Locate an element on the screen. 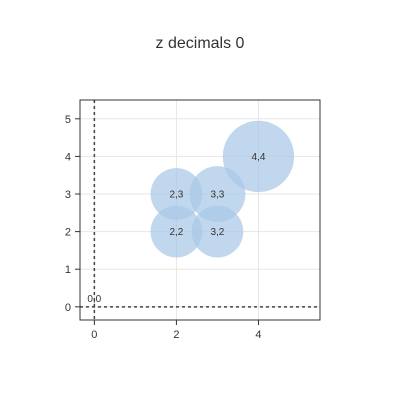 This screenshot has width=400, height=400. x-tick-label: 4 is located at coordinates (258, 335).